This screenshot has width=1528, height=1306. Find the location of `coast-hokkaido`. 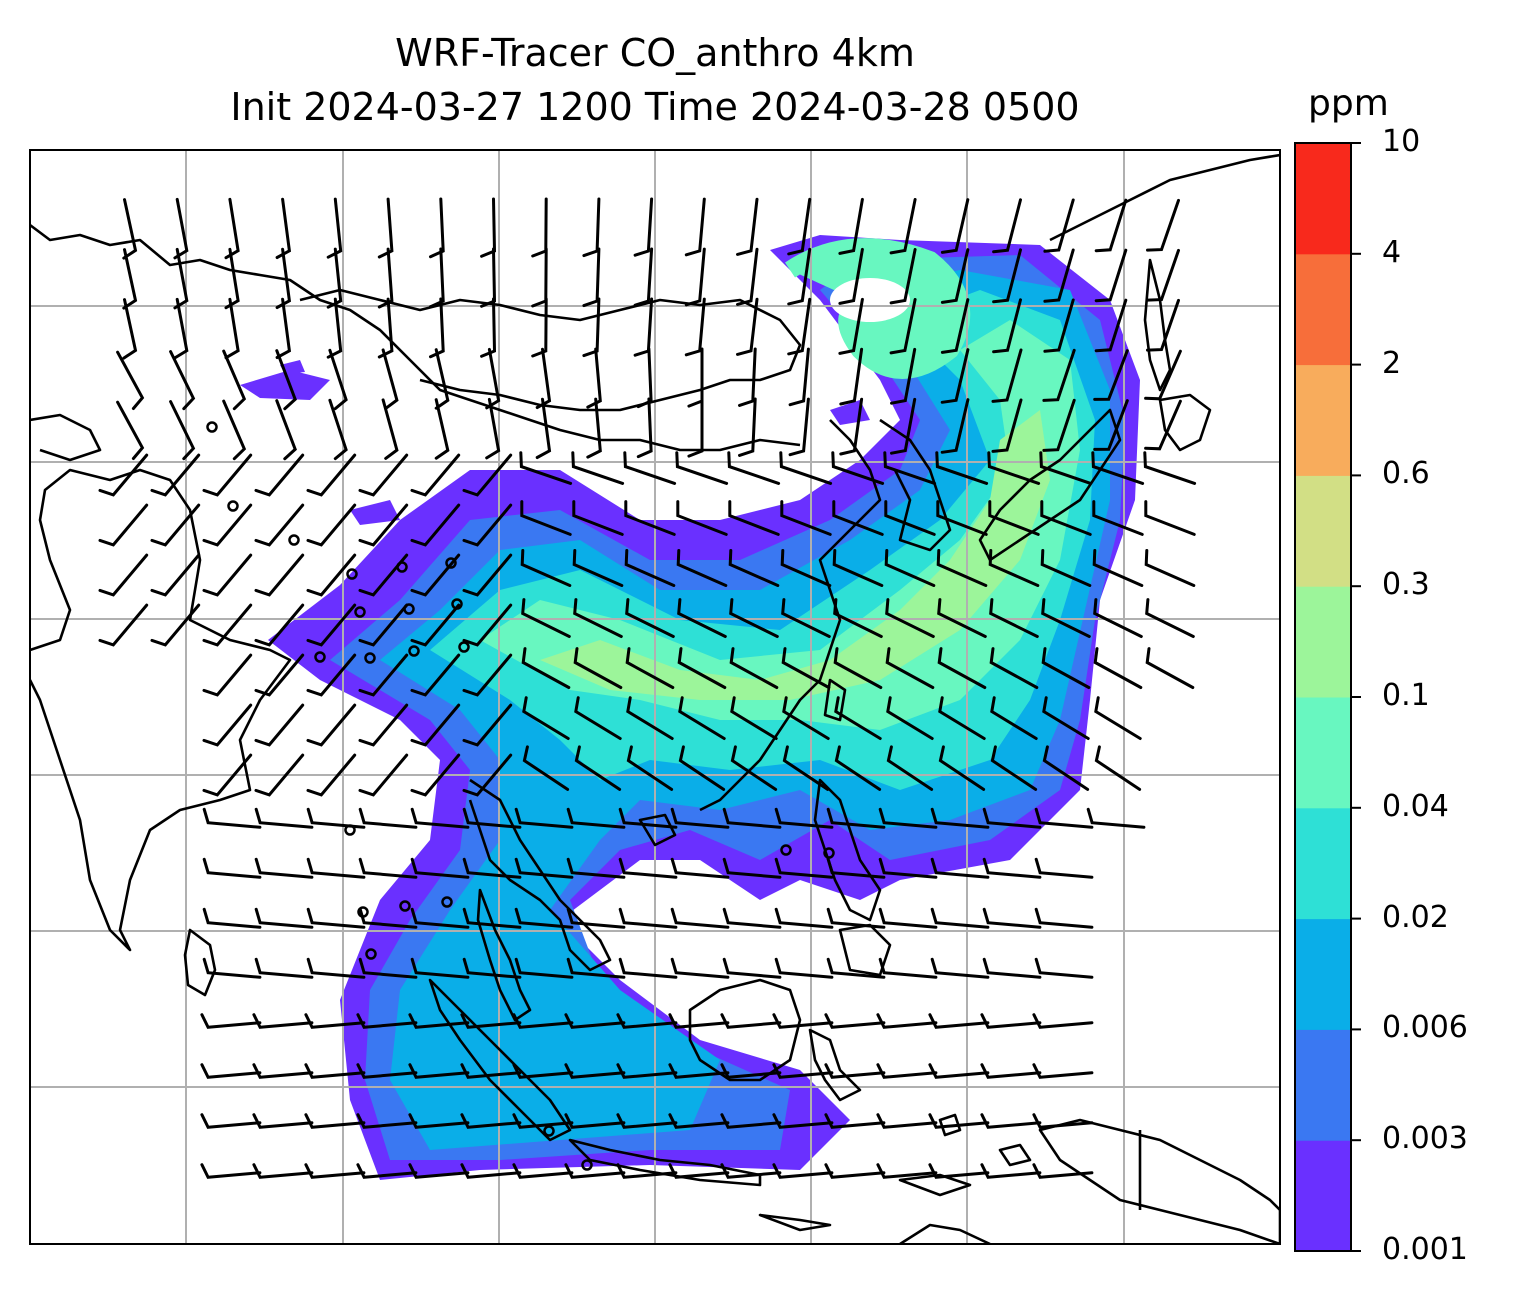

coast-hokkaido is located at coordinates (1185, 422).